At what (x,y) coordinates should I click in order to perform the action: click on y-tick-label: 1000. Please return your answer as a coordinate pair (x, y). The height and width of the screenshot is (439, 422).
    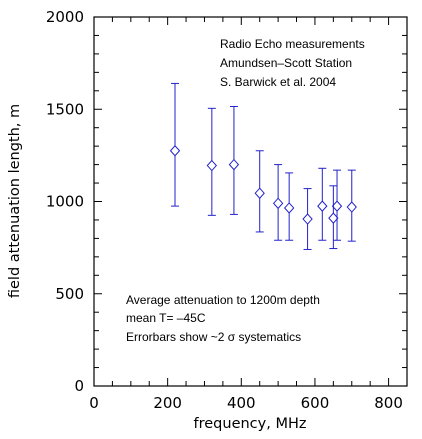
    Looking at the image, I should click on (65, 202).